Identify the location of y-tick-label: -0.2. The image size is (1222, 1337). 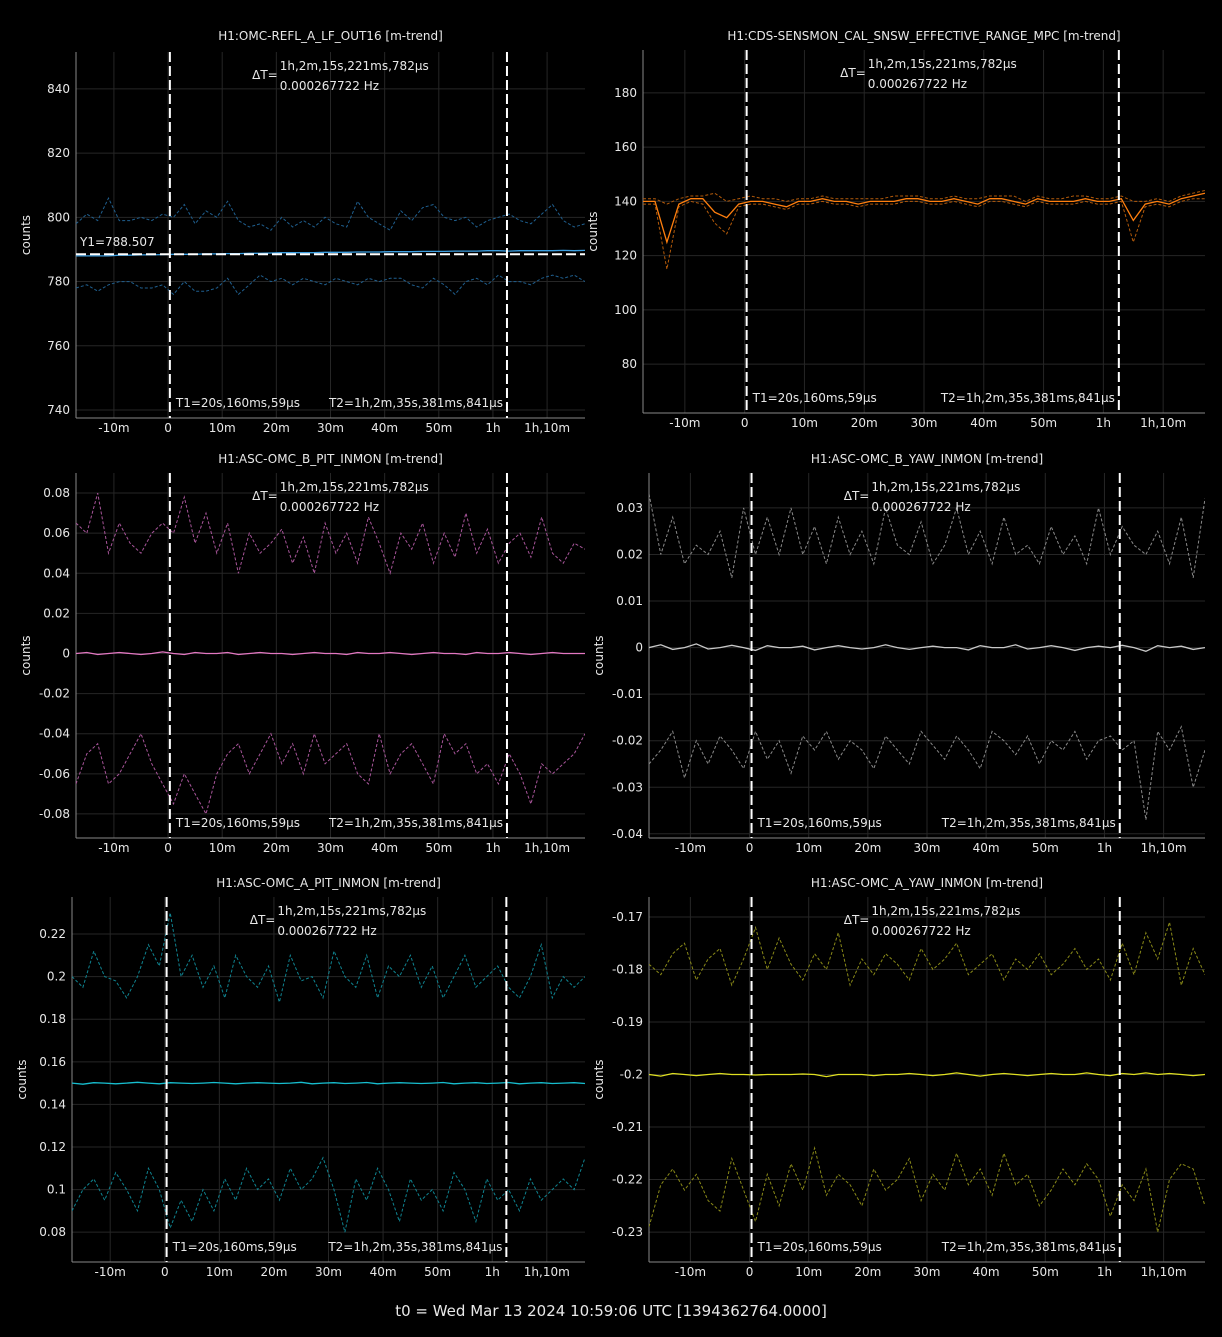
(631, 1075).